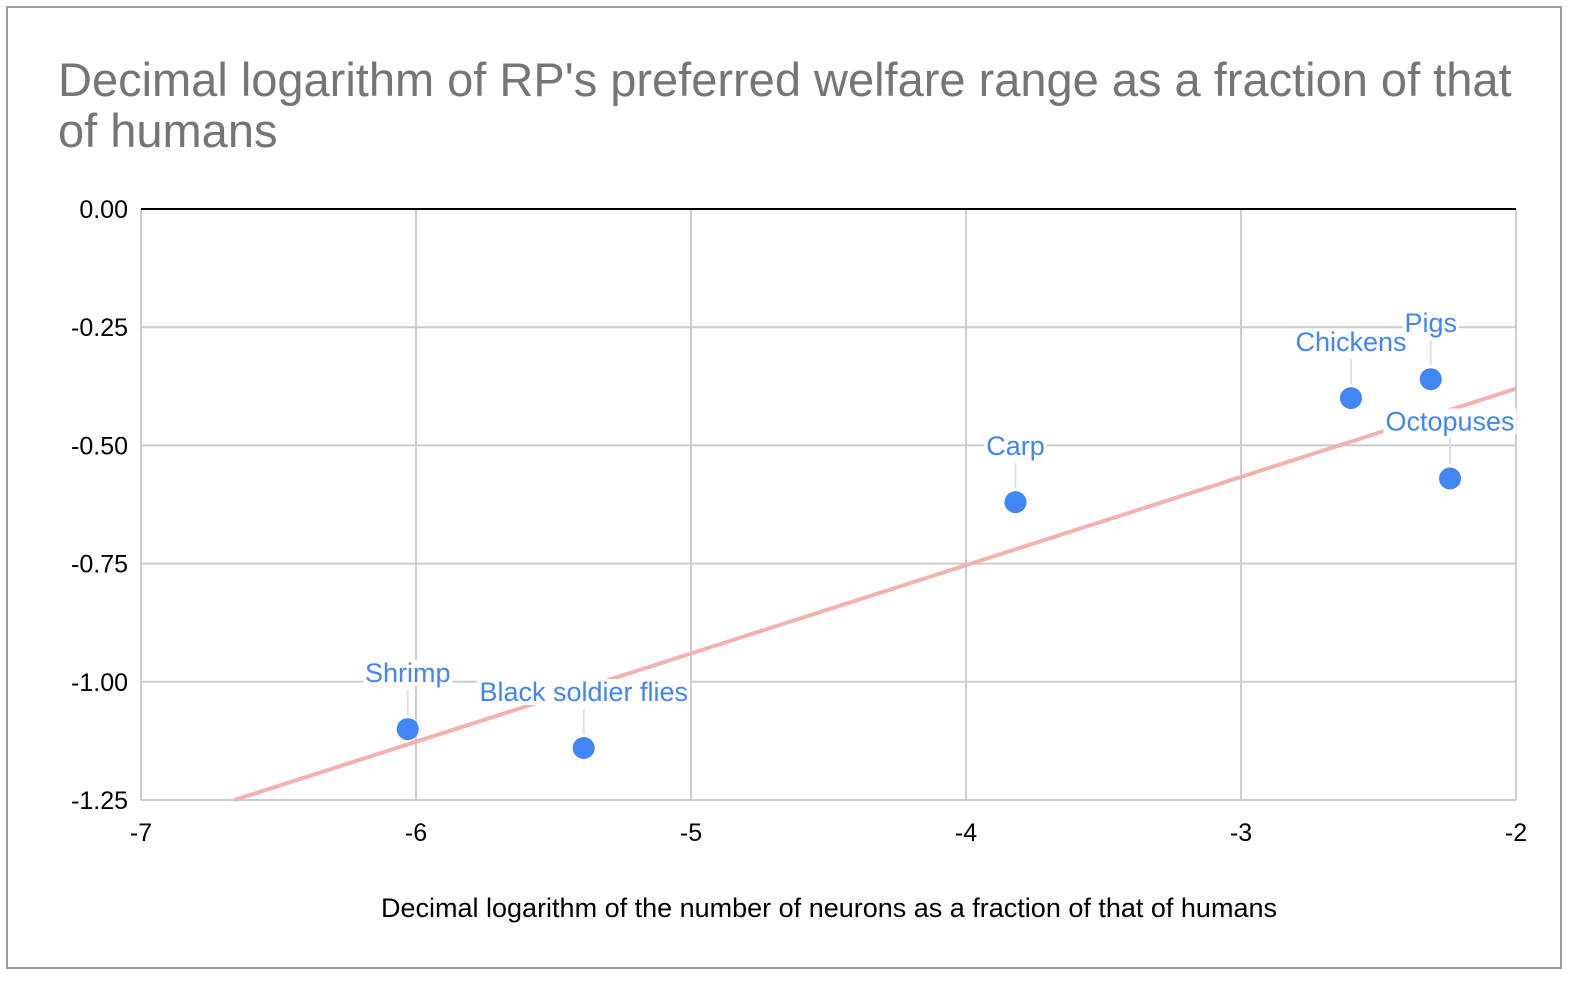 This screenshot has width=1588, height=987. Describe the element at coordinates (99, 565) in the screenshot. I see `y-tick-label: -0.75` at that location.